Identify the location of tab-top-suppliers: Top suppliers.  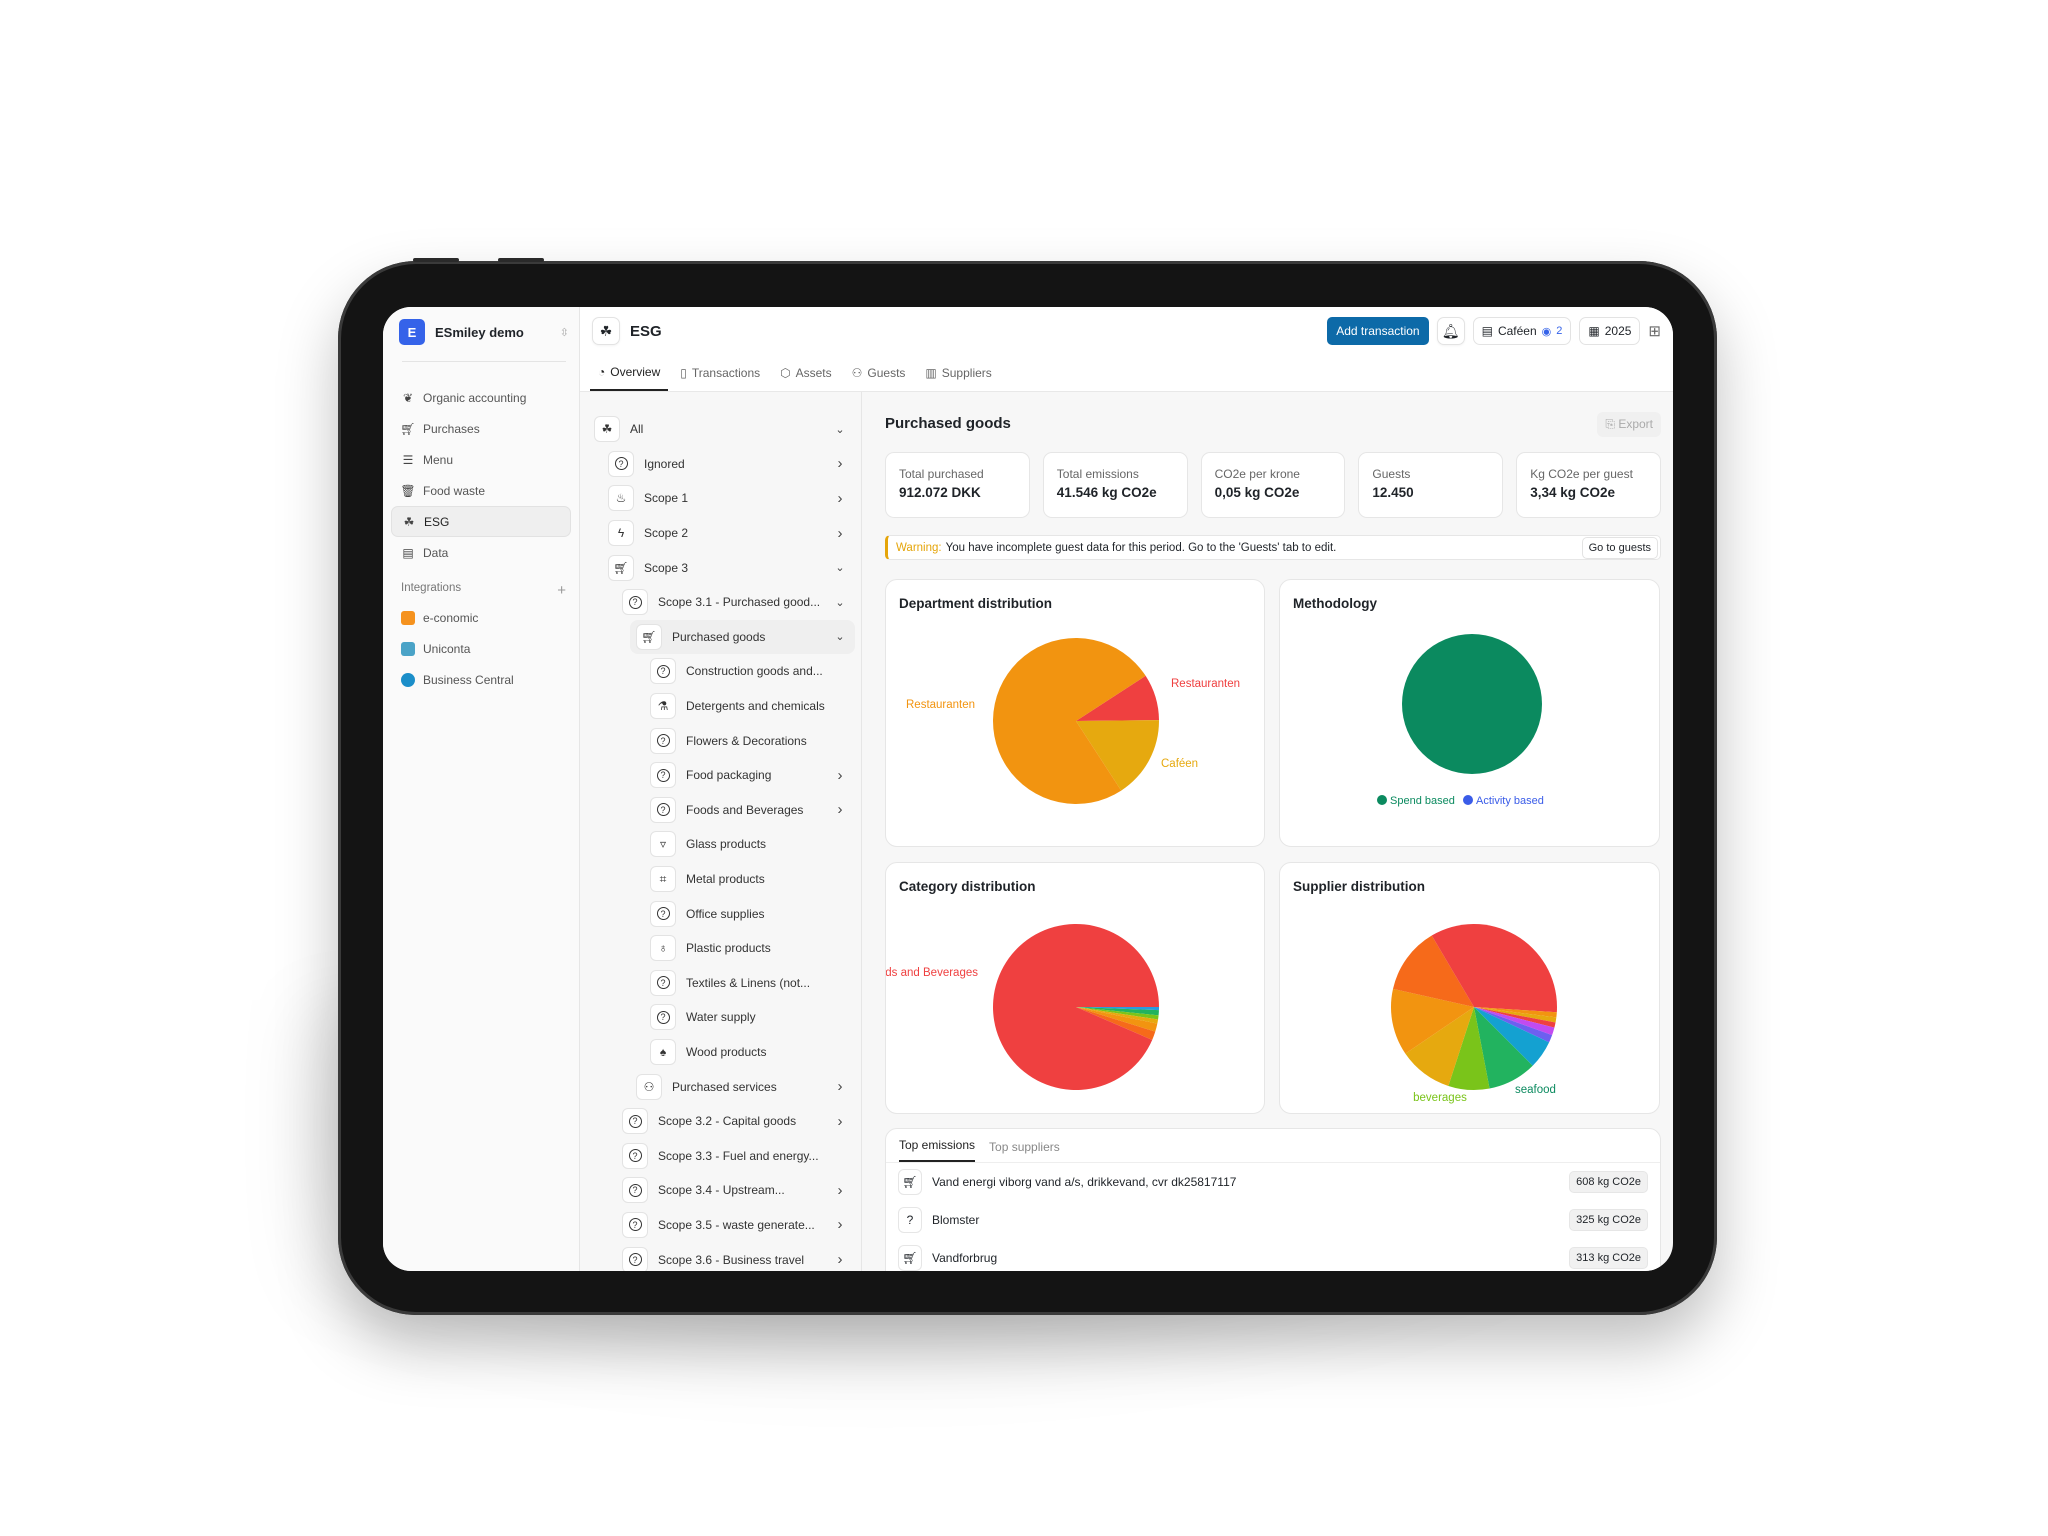
(1024, 1147).